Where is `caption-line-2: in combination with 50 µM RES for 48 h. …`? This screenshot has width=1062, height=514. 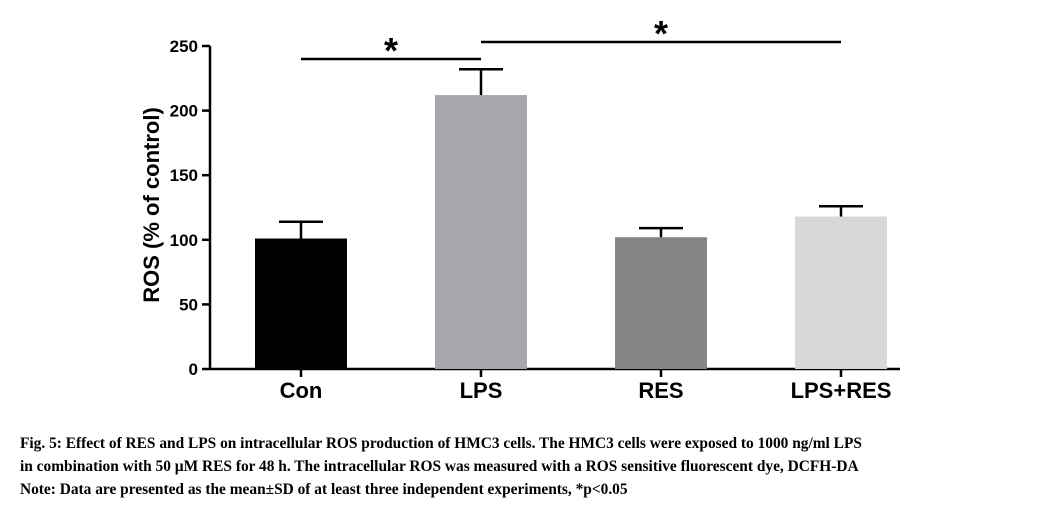 caption-line-2: in combination with 50 µM RES for 48 h. … is located at coordinates (439, 466).